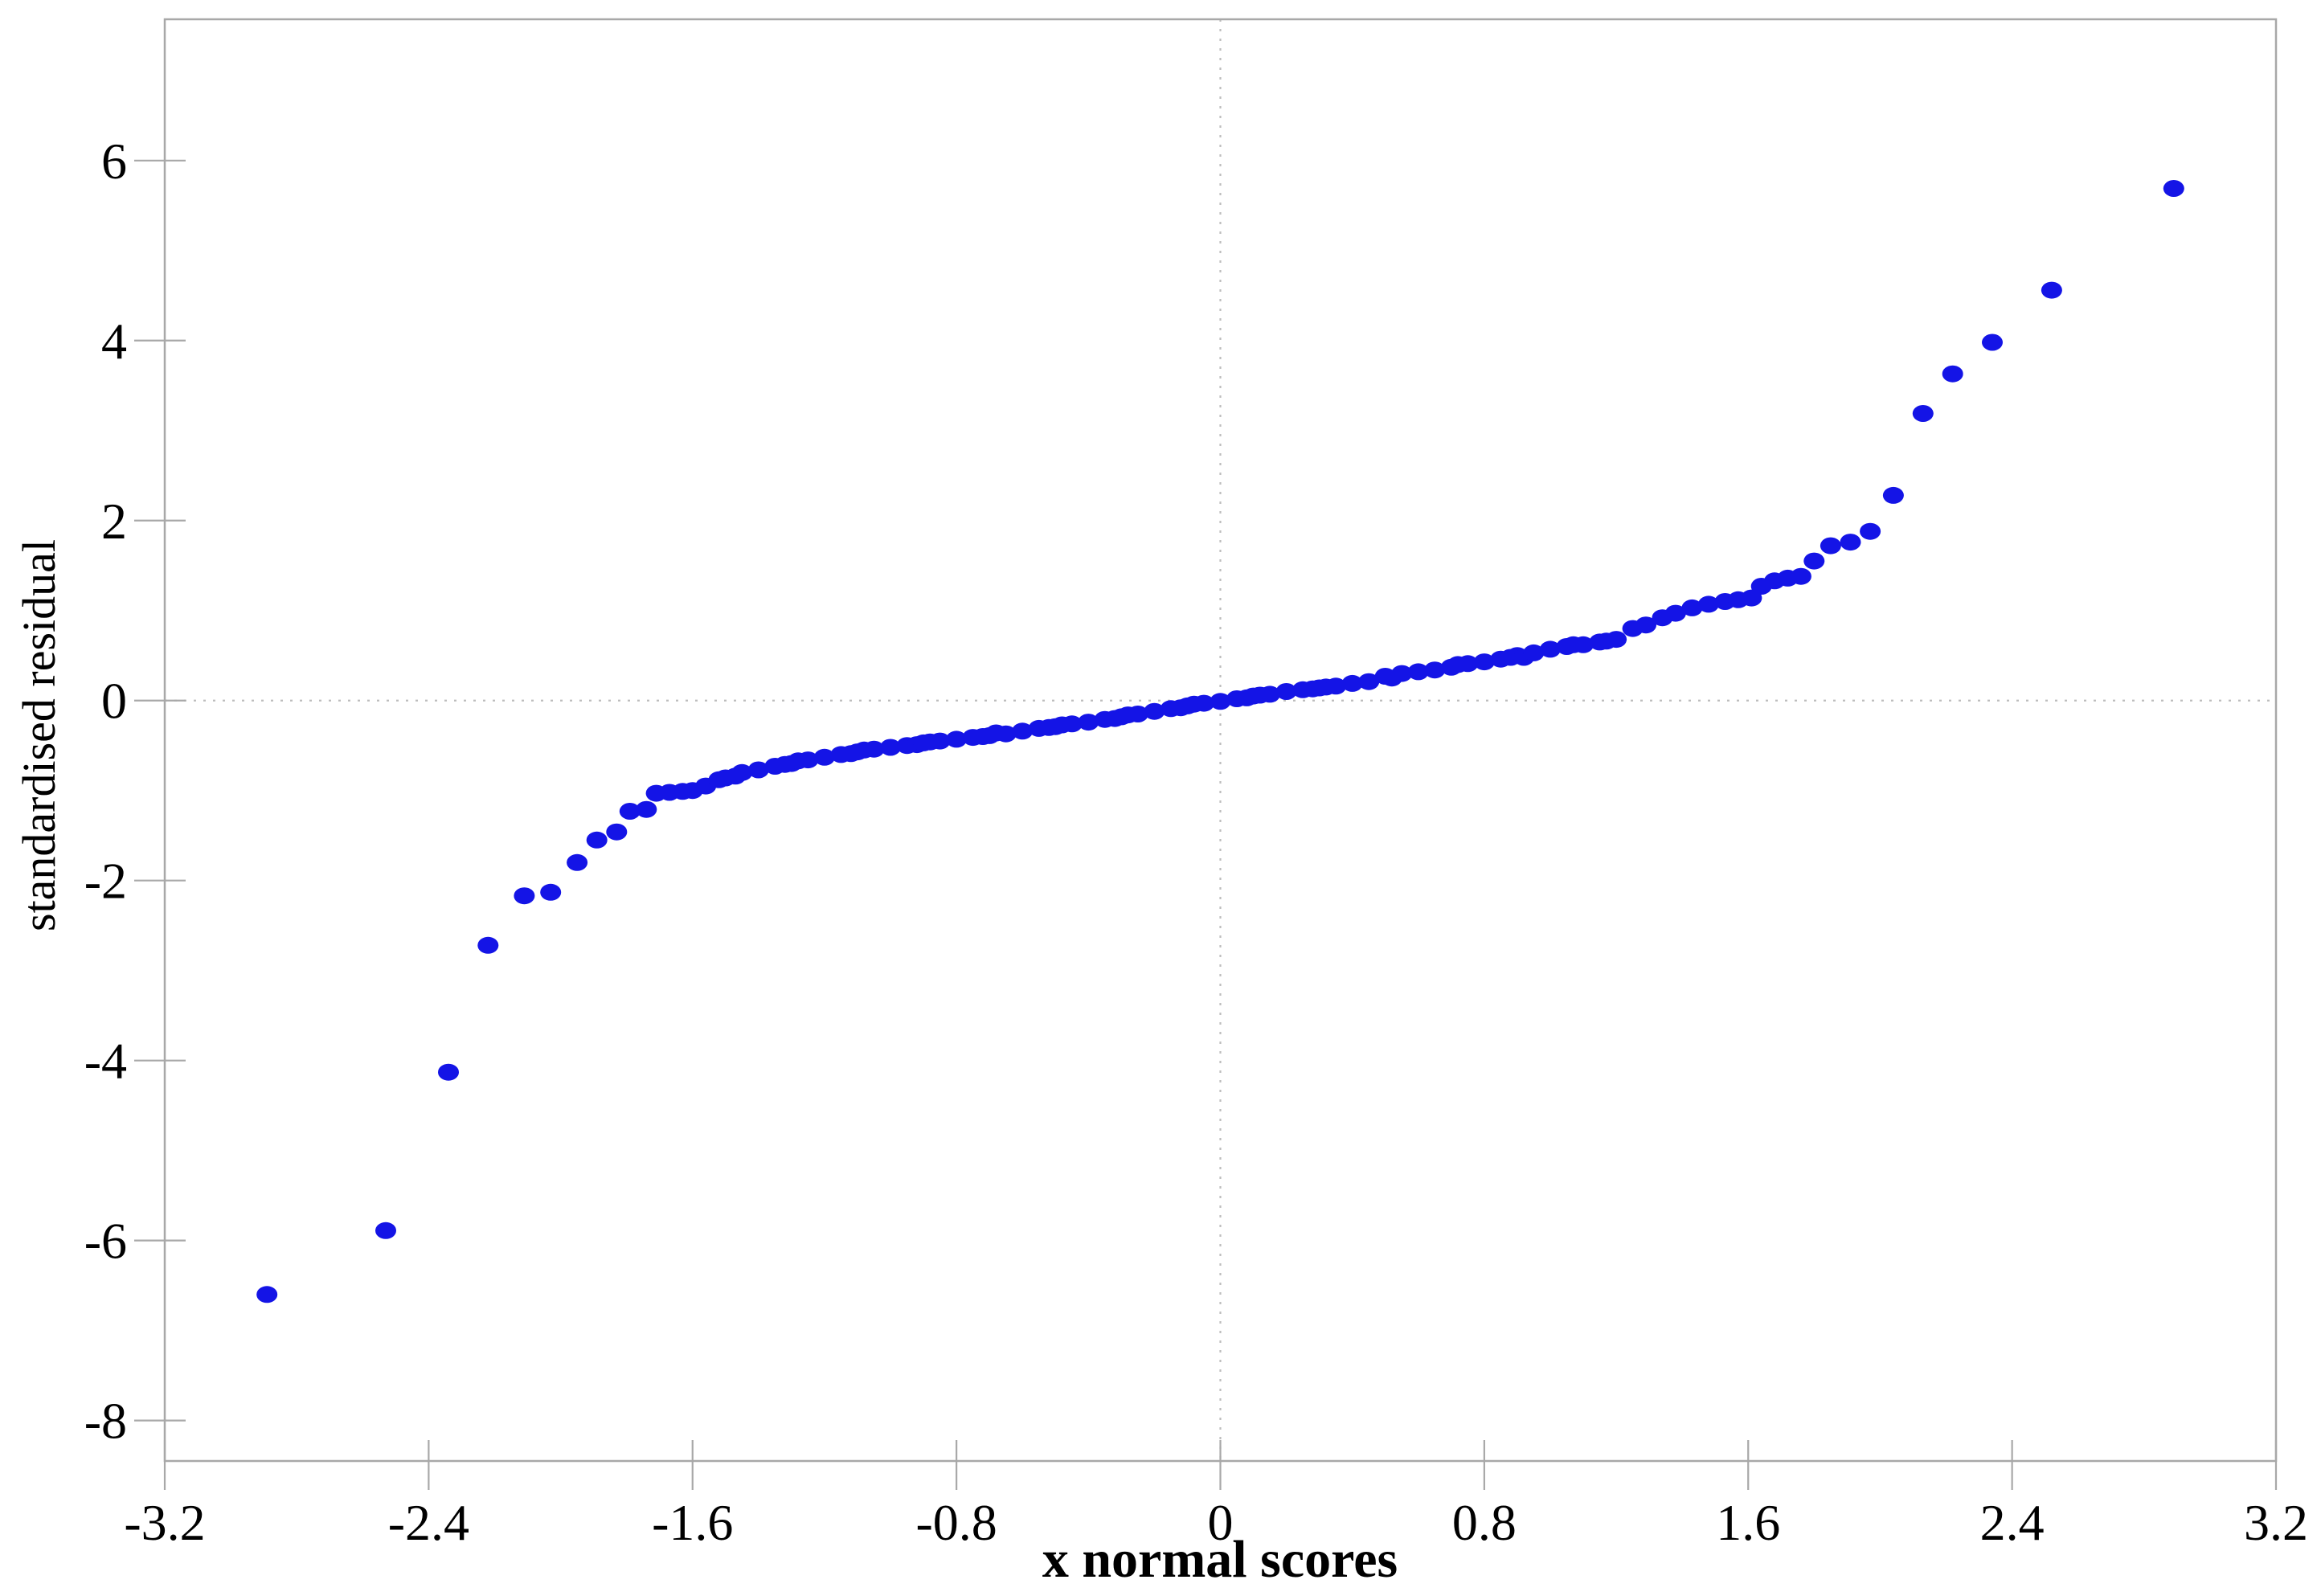  I want to click on y-axis-tick-labels: -8 -6 -4 -2 0 2 4 6, so click(105, 791).